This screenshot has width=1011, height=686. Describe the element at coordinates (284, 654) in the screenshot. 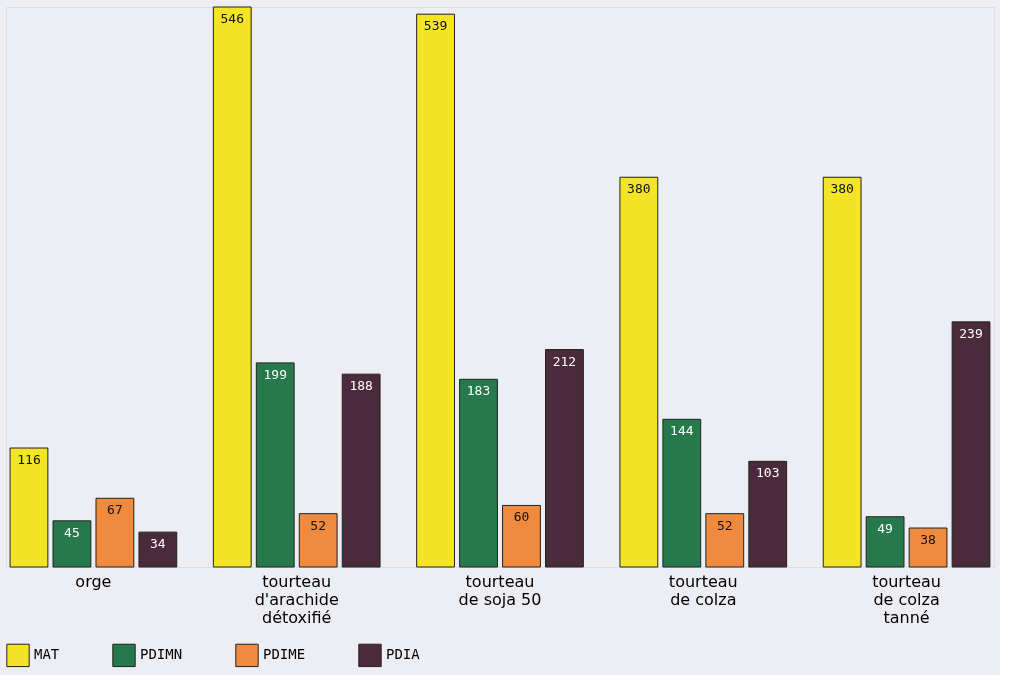

I see `legend-label: PDIME` at that location.